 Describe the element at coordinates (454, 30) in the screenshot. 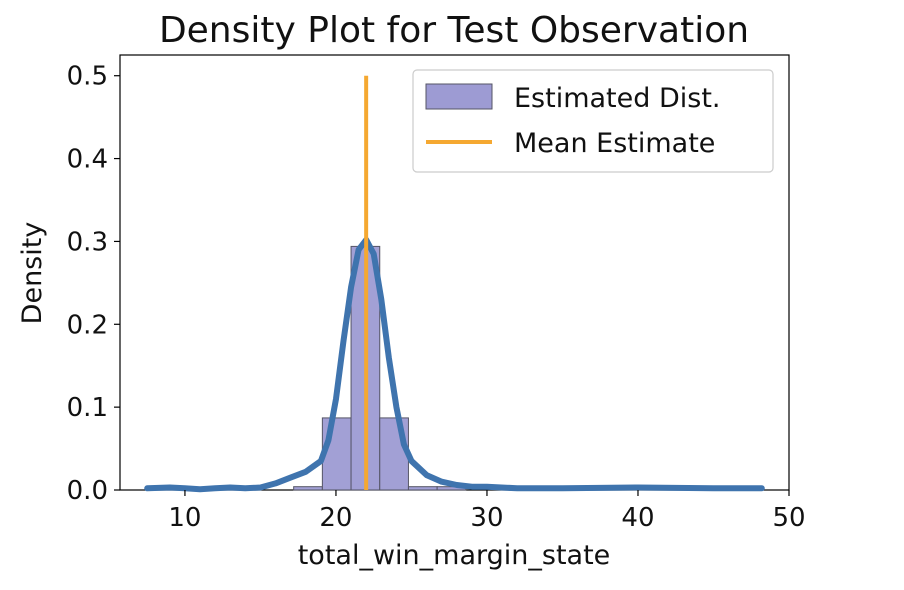

I see `chart-title: Density Plot for Test Observation` at that location.